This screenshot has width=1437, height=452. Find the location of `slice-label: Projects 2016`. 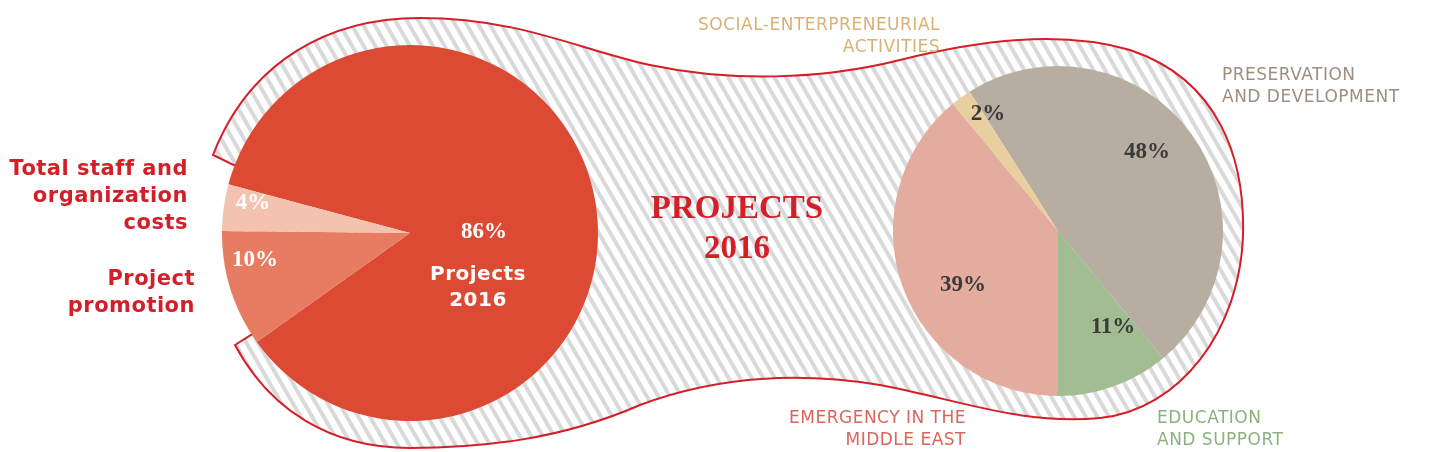

slice-label: Projects 2016 is located at coordinates (478, 286).